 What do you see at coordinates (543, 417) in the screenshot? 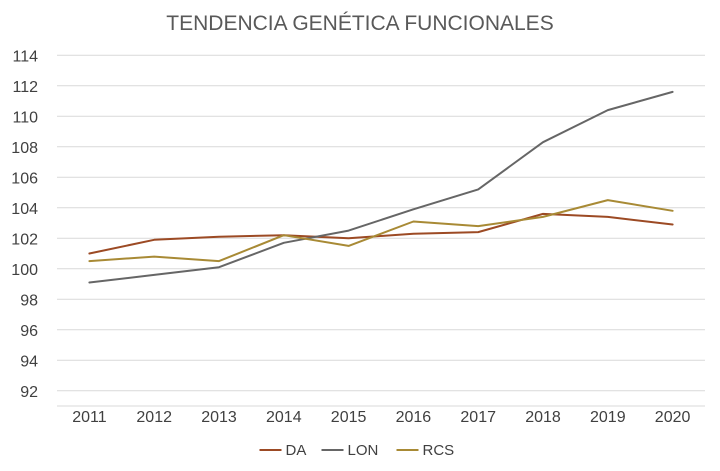
I see `x-tick-label: 2018` at bounding box center [543, 417].